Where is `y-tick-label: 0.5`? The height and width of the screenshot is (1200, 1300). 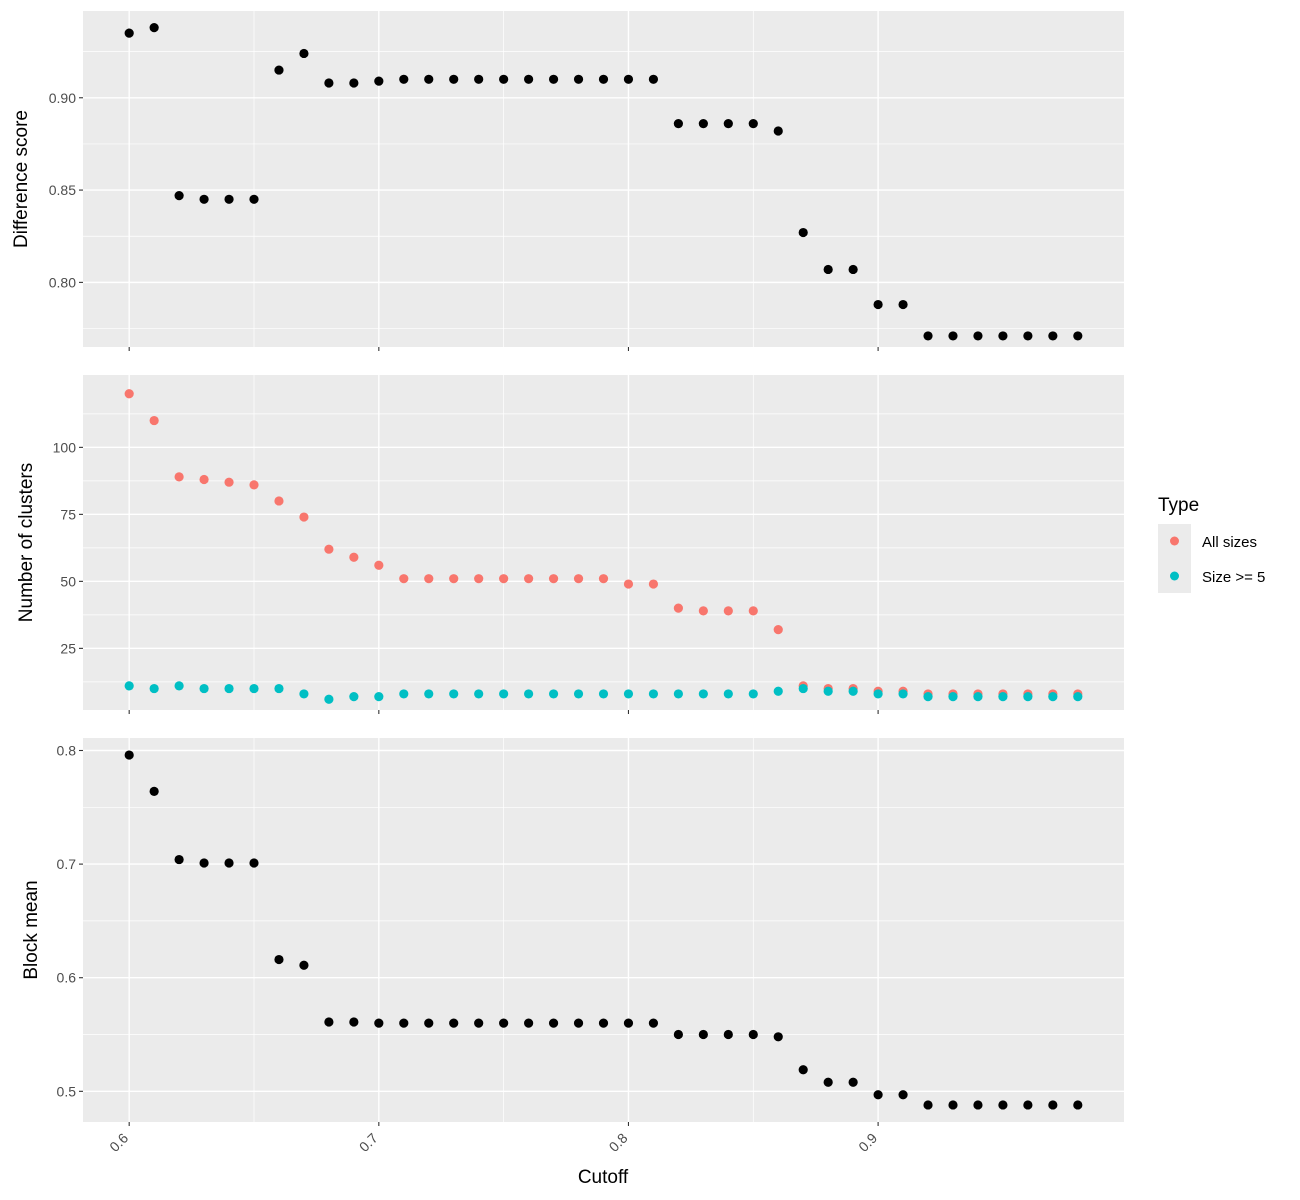
y-tick-label: 0.5 is located at coordinates (67, 1091).